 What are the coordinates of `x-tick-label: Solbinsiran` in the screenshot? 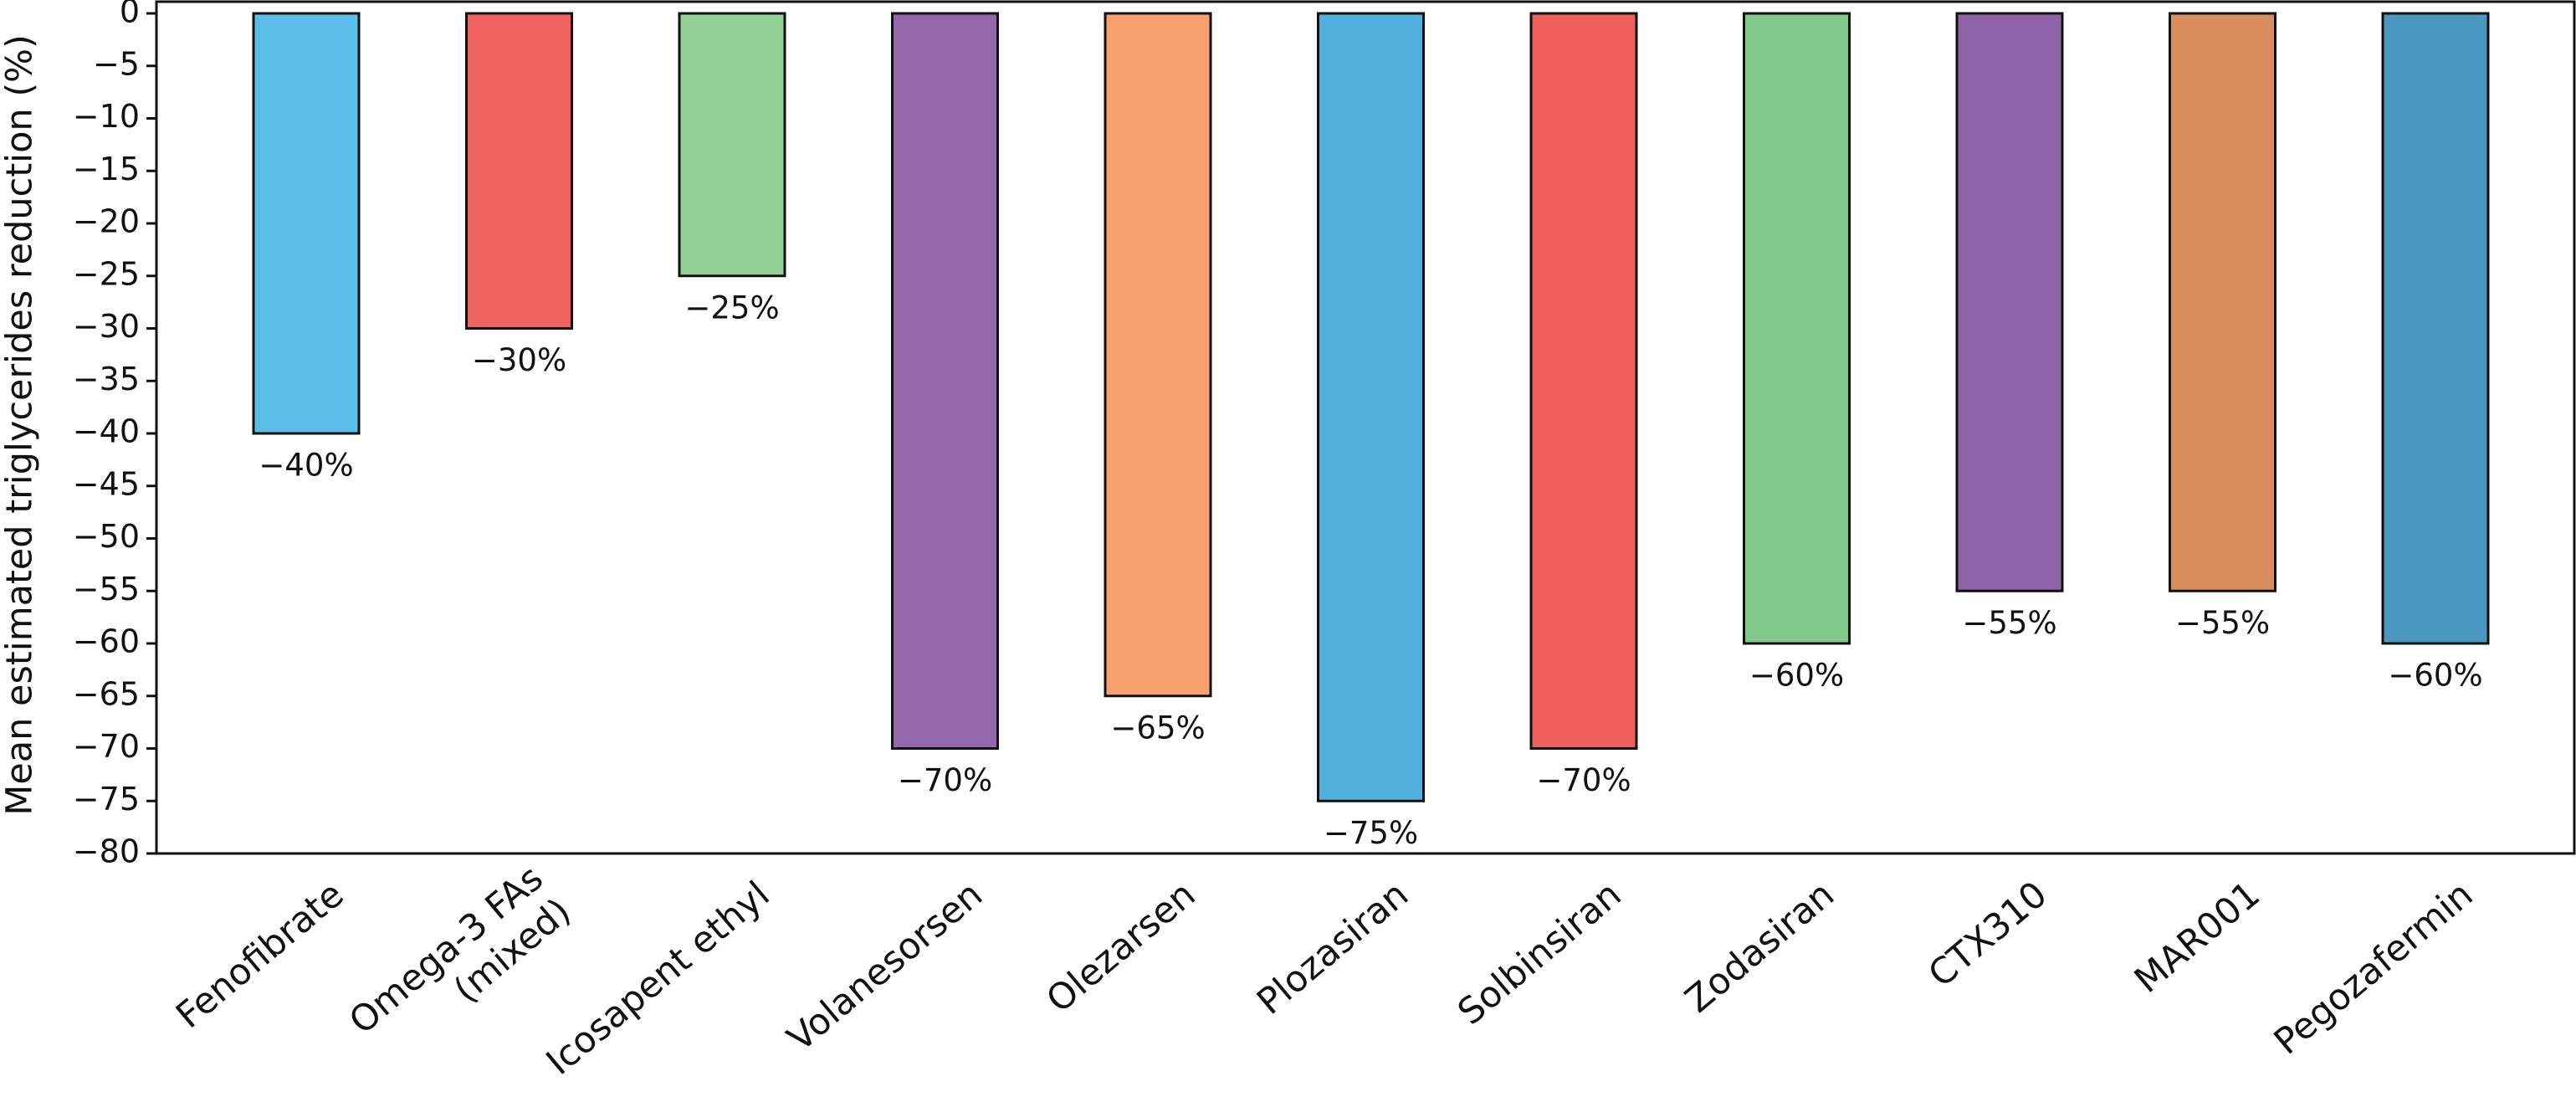 It's located at (1540, 953).